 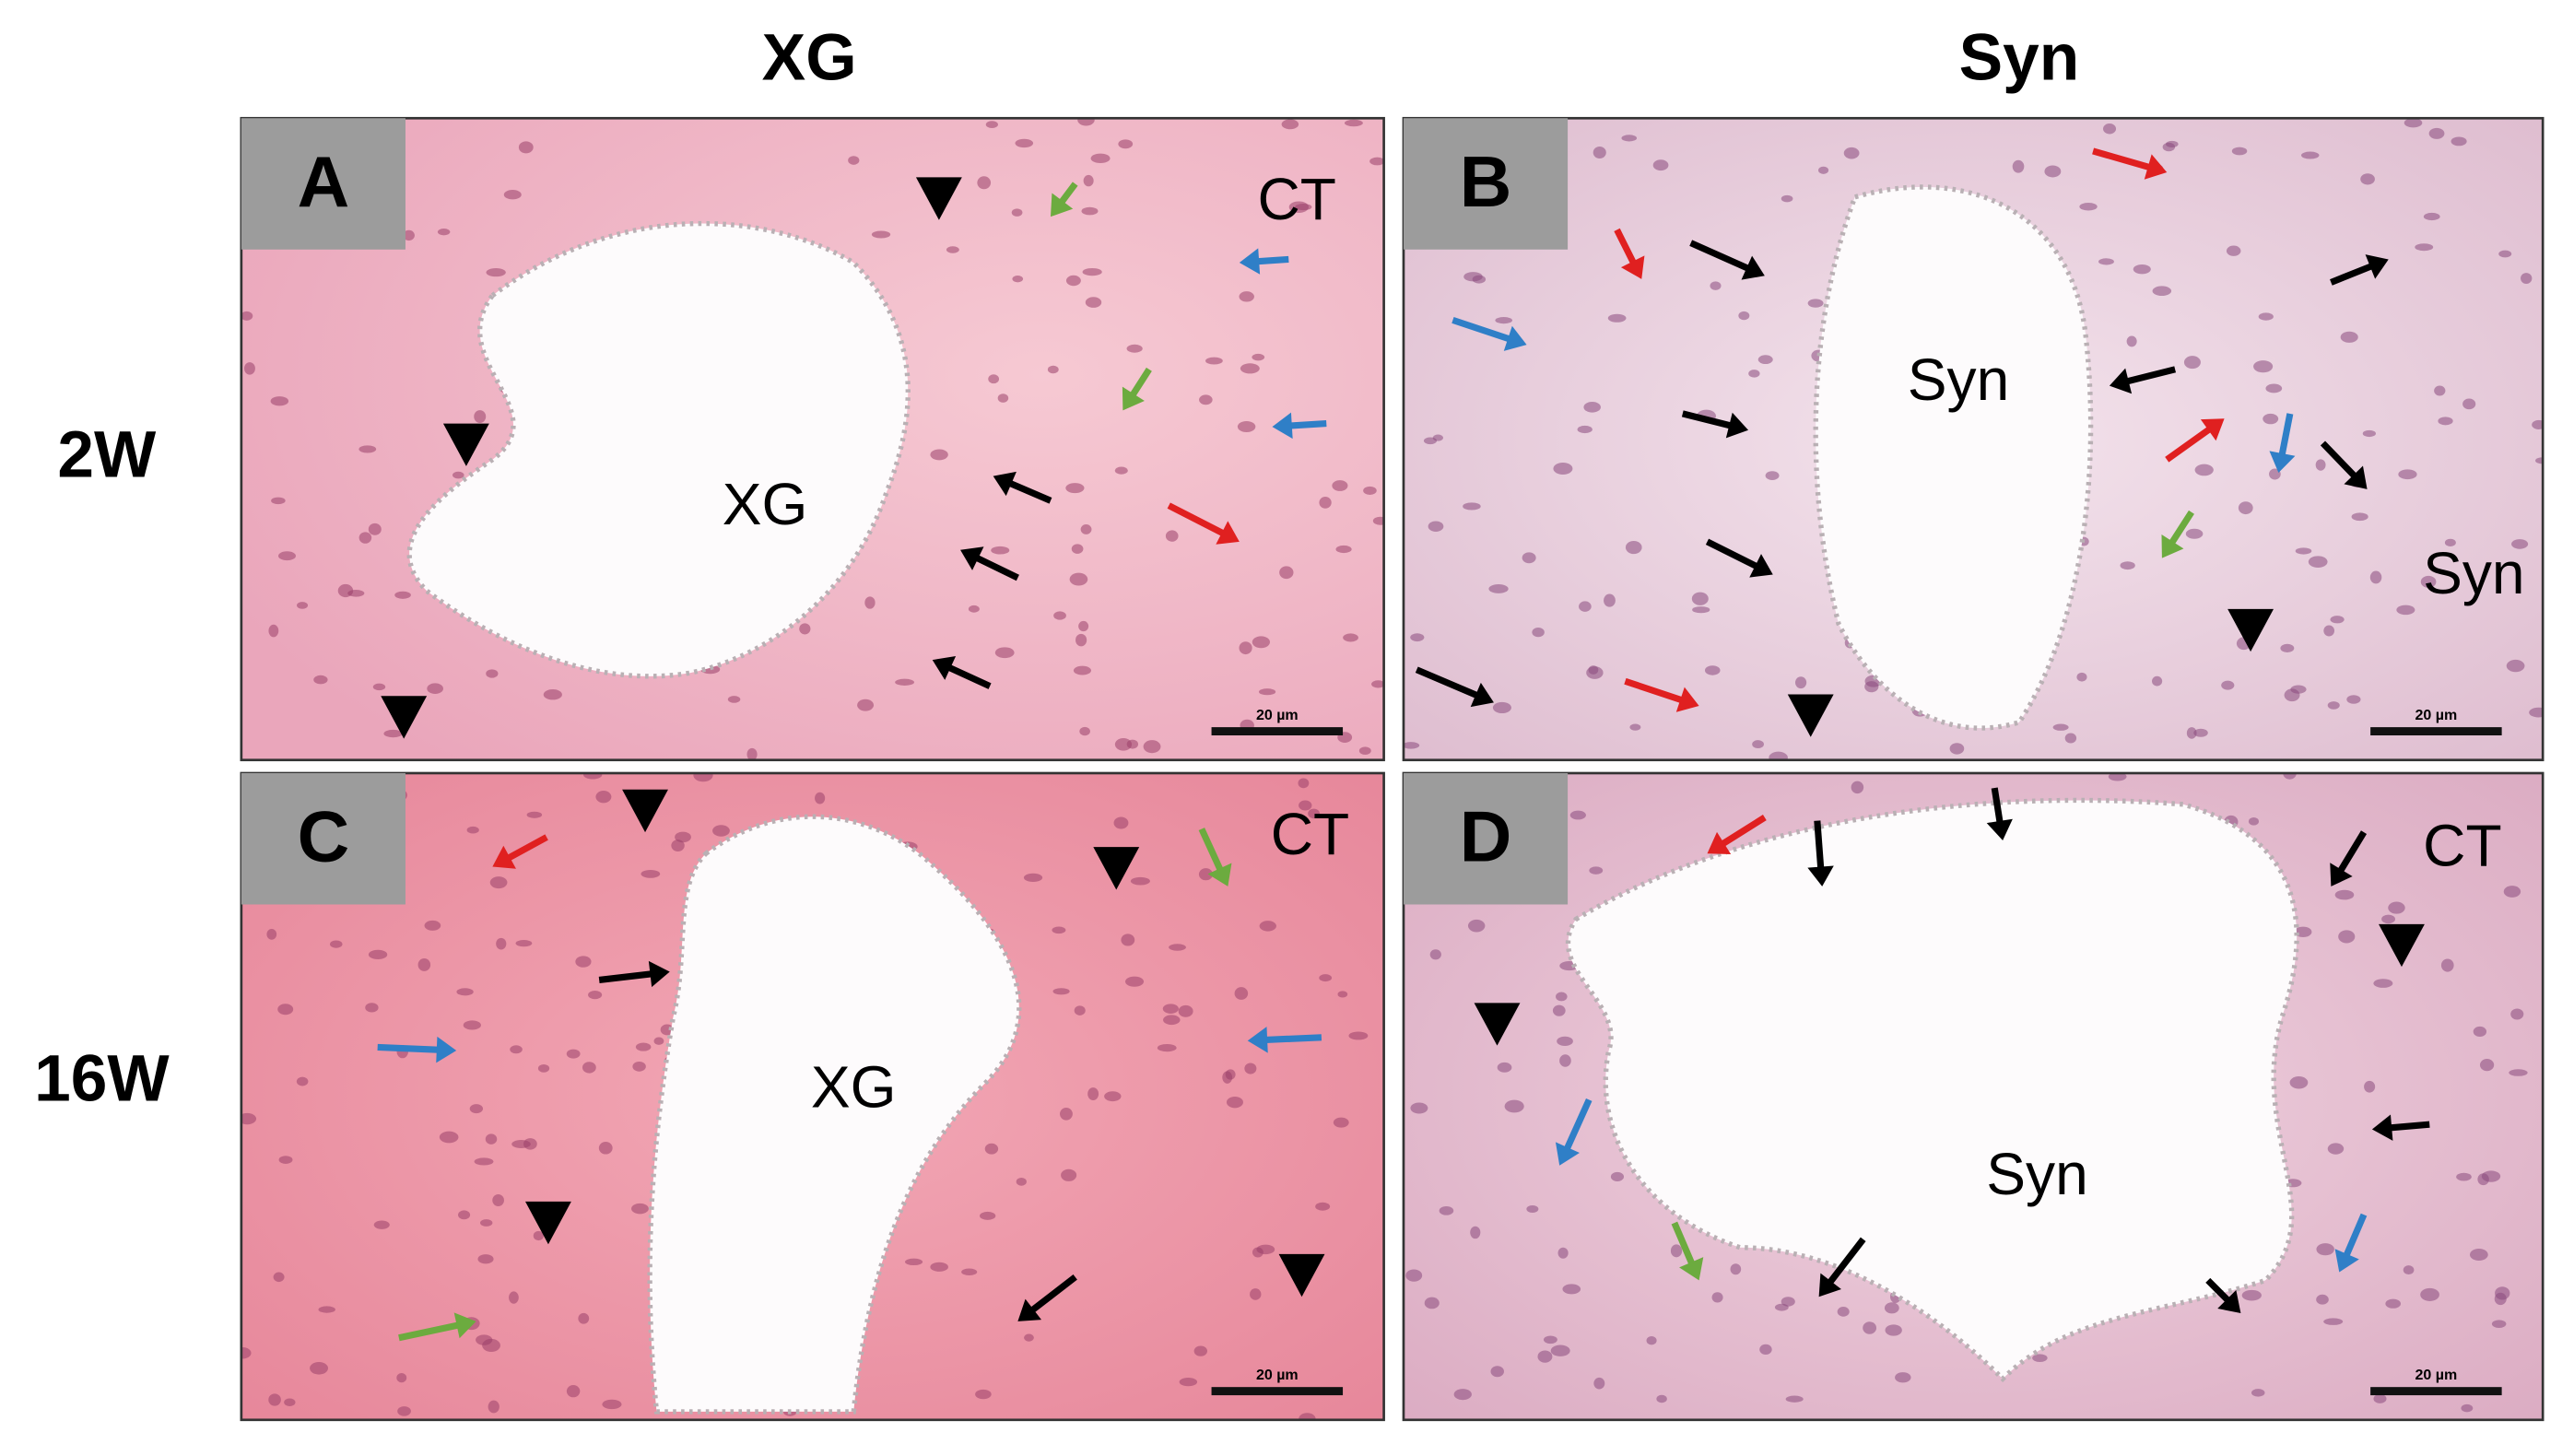 What do you see at coordinates (1486, 836) in the screenshot?
I see `panel-label: D` at bounding box center [1486, 836].